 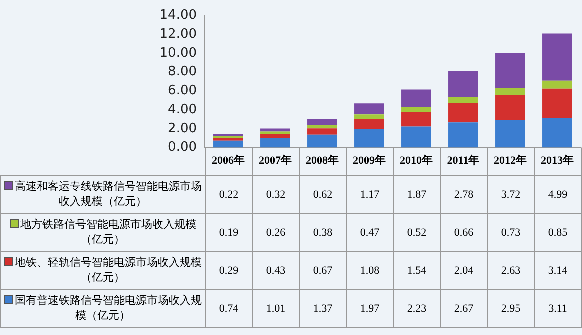 What do you see at coordinates (178, 34) in the screenshot?
I see `y-tick-label: 12.00` at bounding box center [178, 34].